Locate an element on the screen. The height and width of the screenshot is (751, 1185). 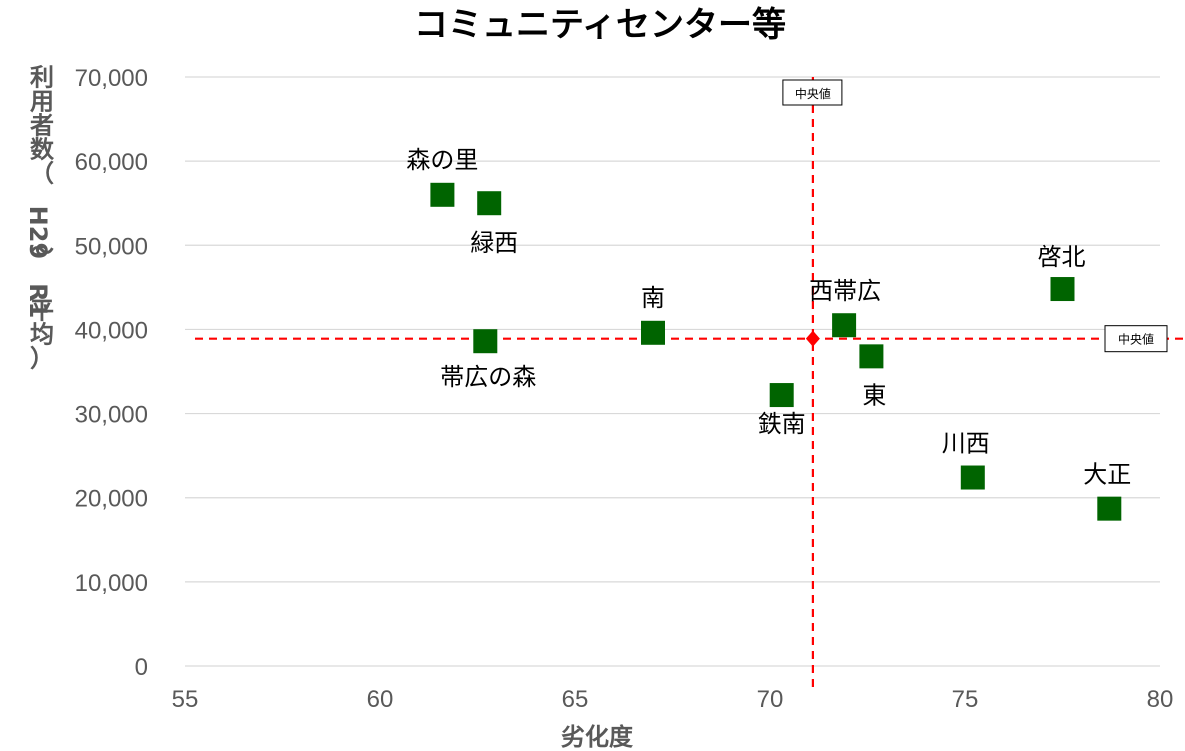
median-label-x: 中央値 is located at coordinates (813, 93).